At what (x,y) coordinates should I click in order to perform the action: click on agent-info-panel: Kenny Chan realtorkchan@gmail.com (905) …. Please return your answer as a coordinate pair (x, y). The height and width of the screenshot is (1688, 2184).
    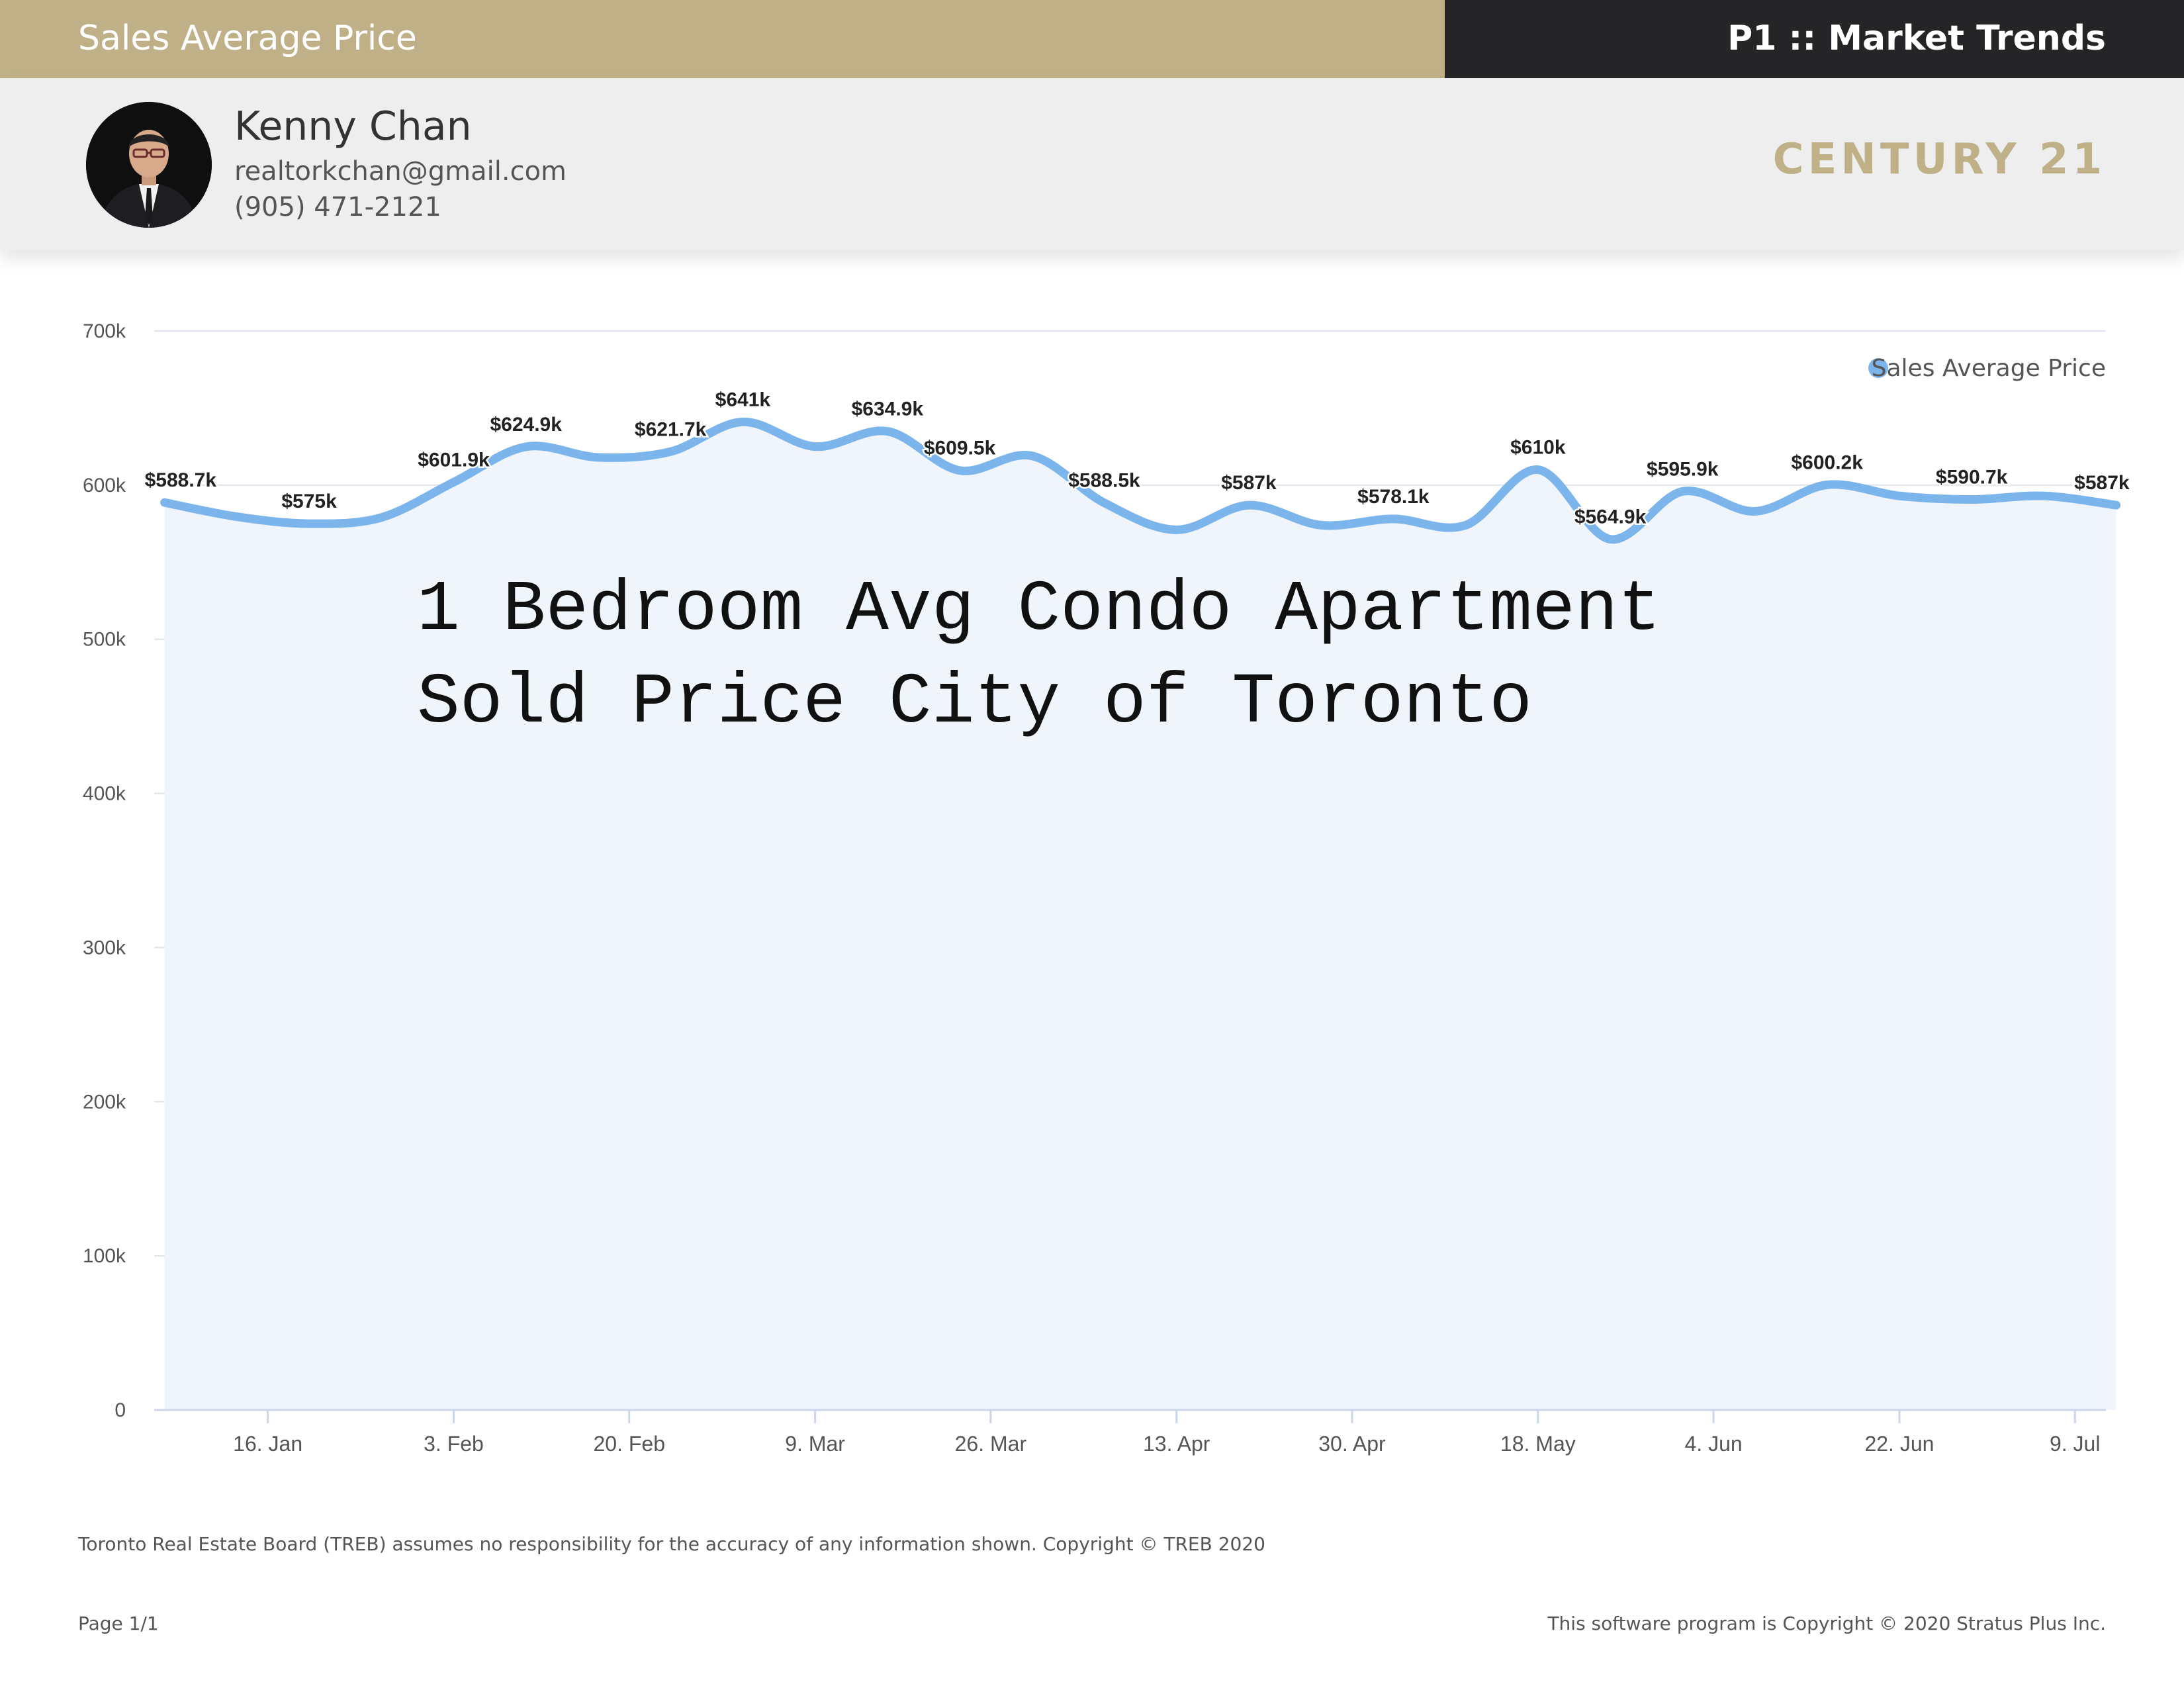
    Looking at the image, I should click on (1092, 164).